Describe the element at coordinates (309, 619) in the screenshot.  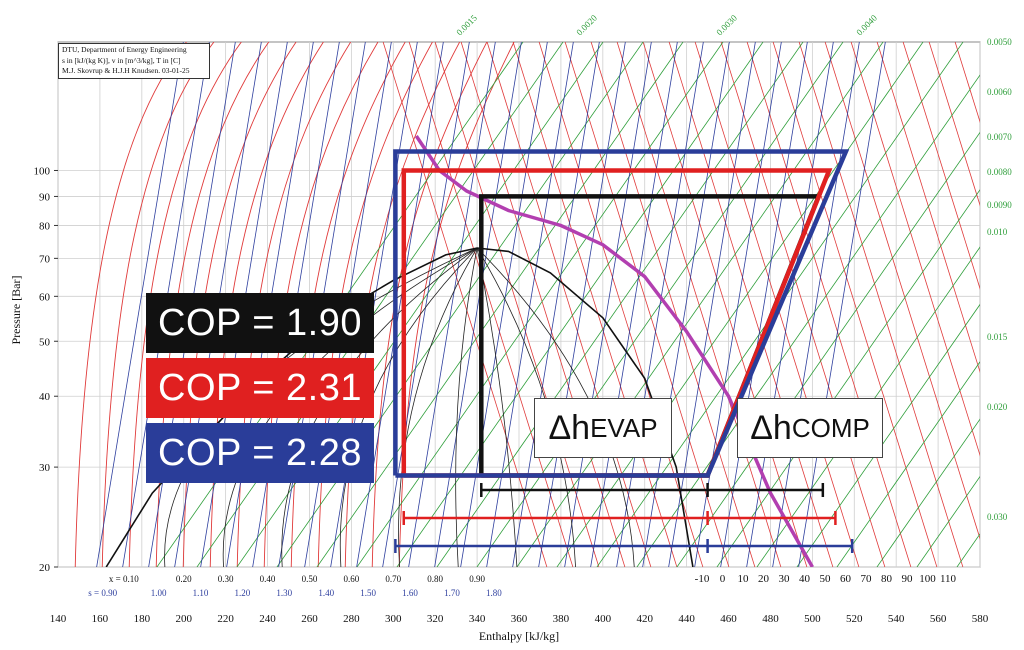
I see `x-tick-label: 260` at that location.